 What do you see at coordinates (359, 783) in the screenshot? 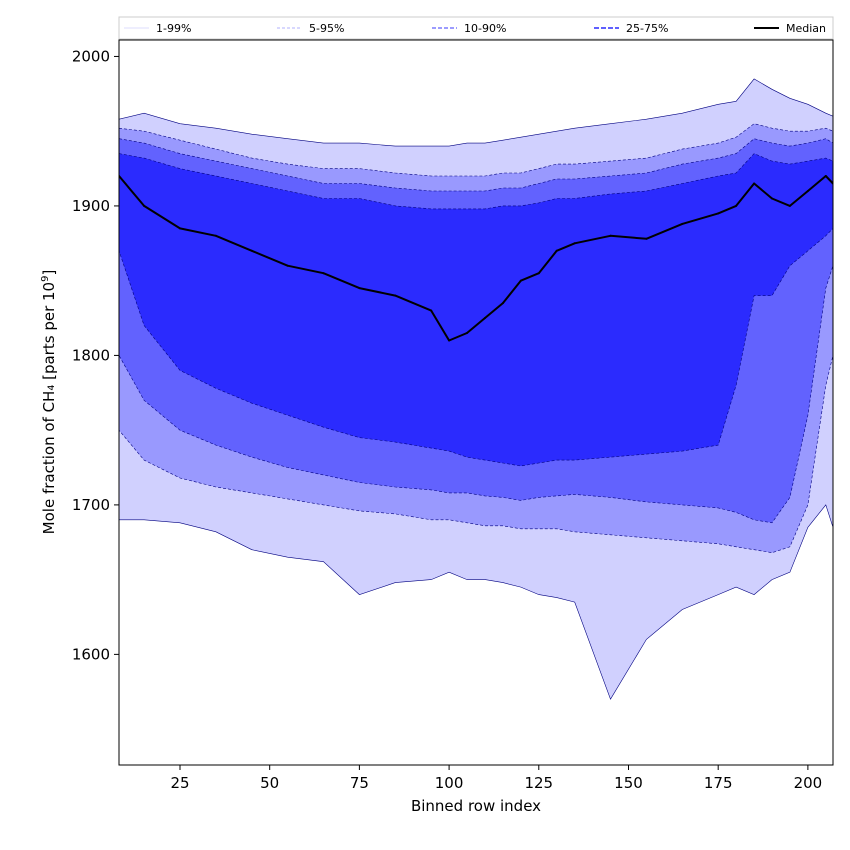
I see `x-tick-label: 75` at bounding box center [359, 783].